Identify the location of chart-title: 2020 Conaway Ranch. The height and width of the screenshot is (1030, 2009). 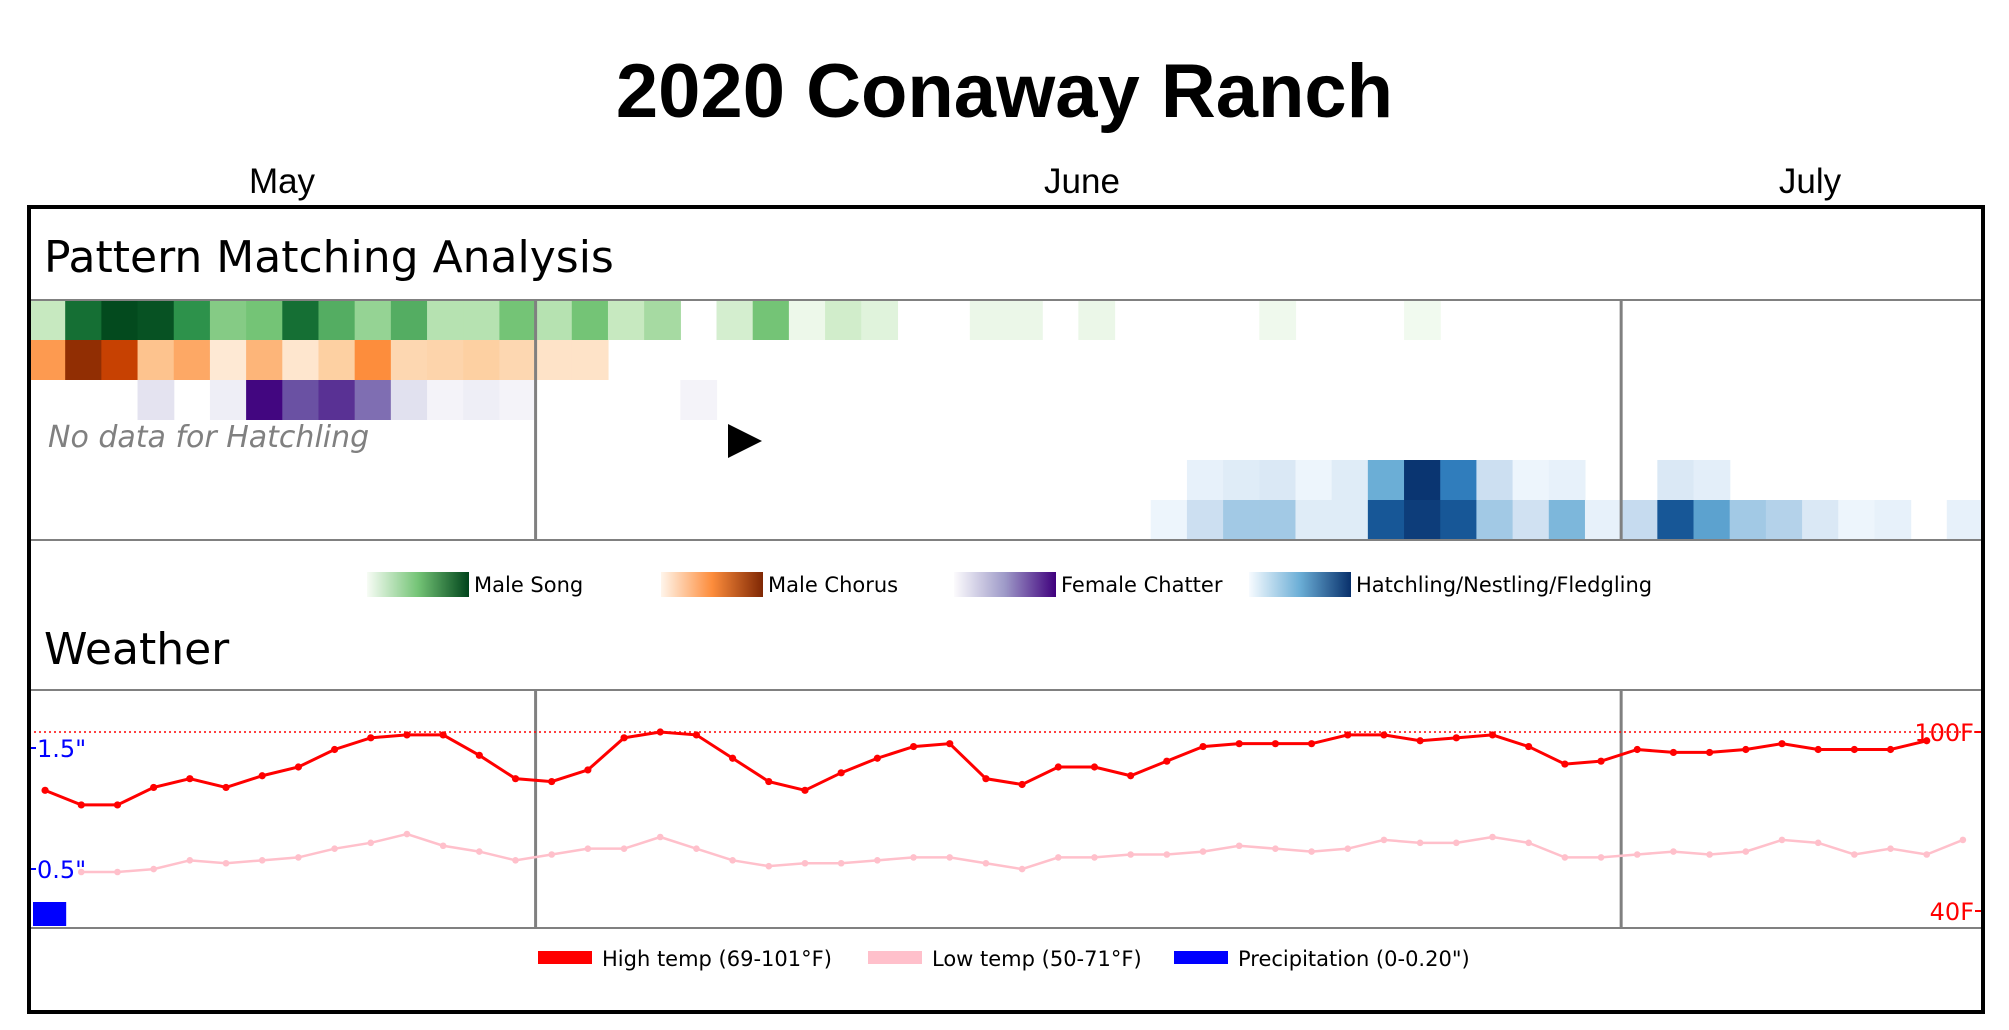
(1004, 91).